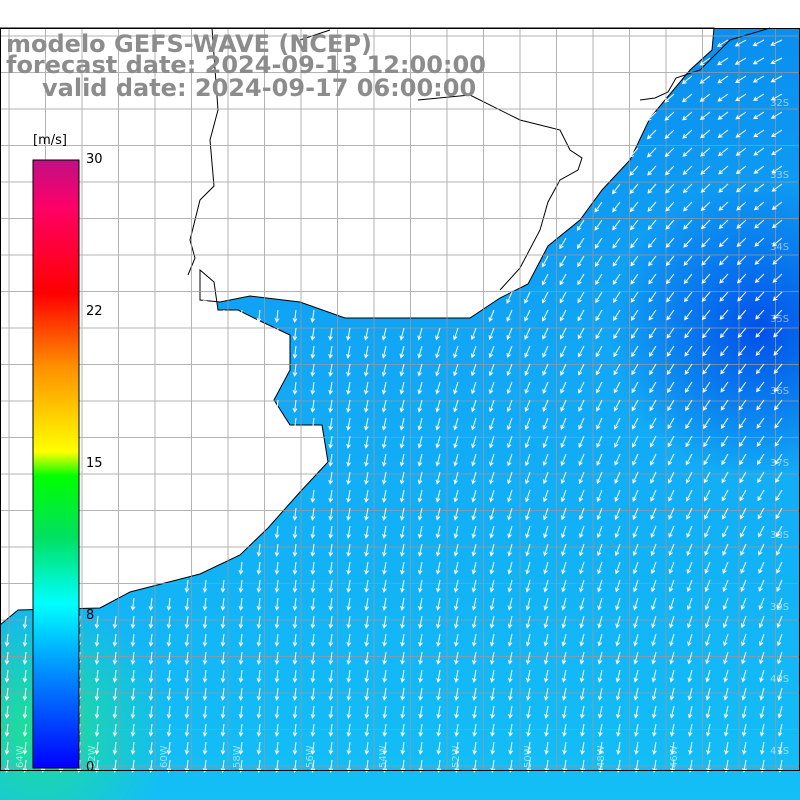 The height and width of the screenshot is (800, 800). What do you see at coordinates (259, 88) in the screenshot?
I see `valid-date: valid date: 2024-09-17 06:00:00` at bounding box center [259, 88].